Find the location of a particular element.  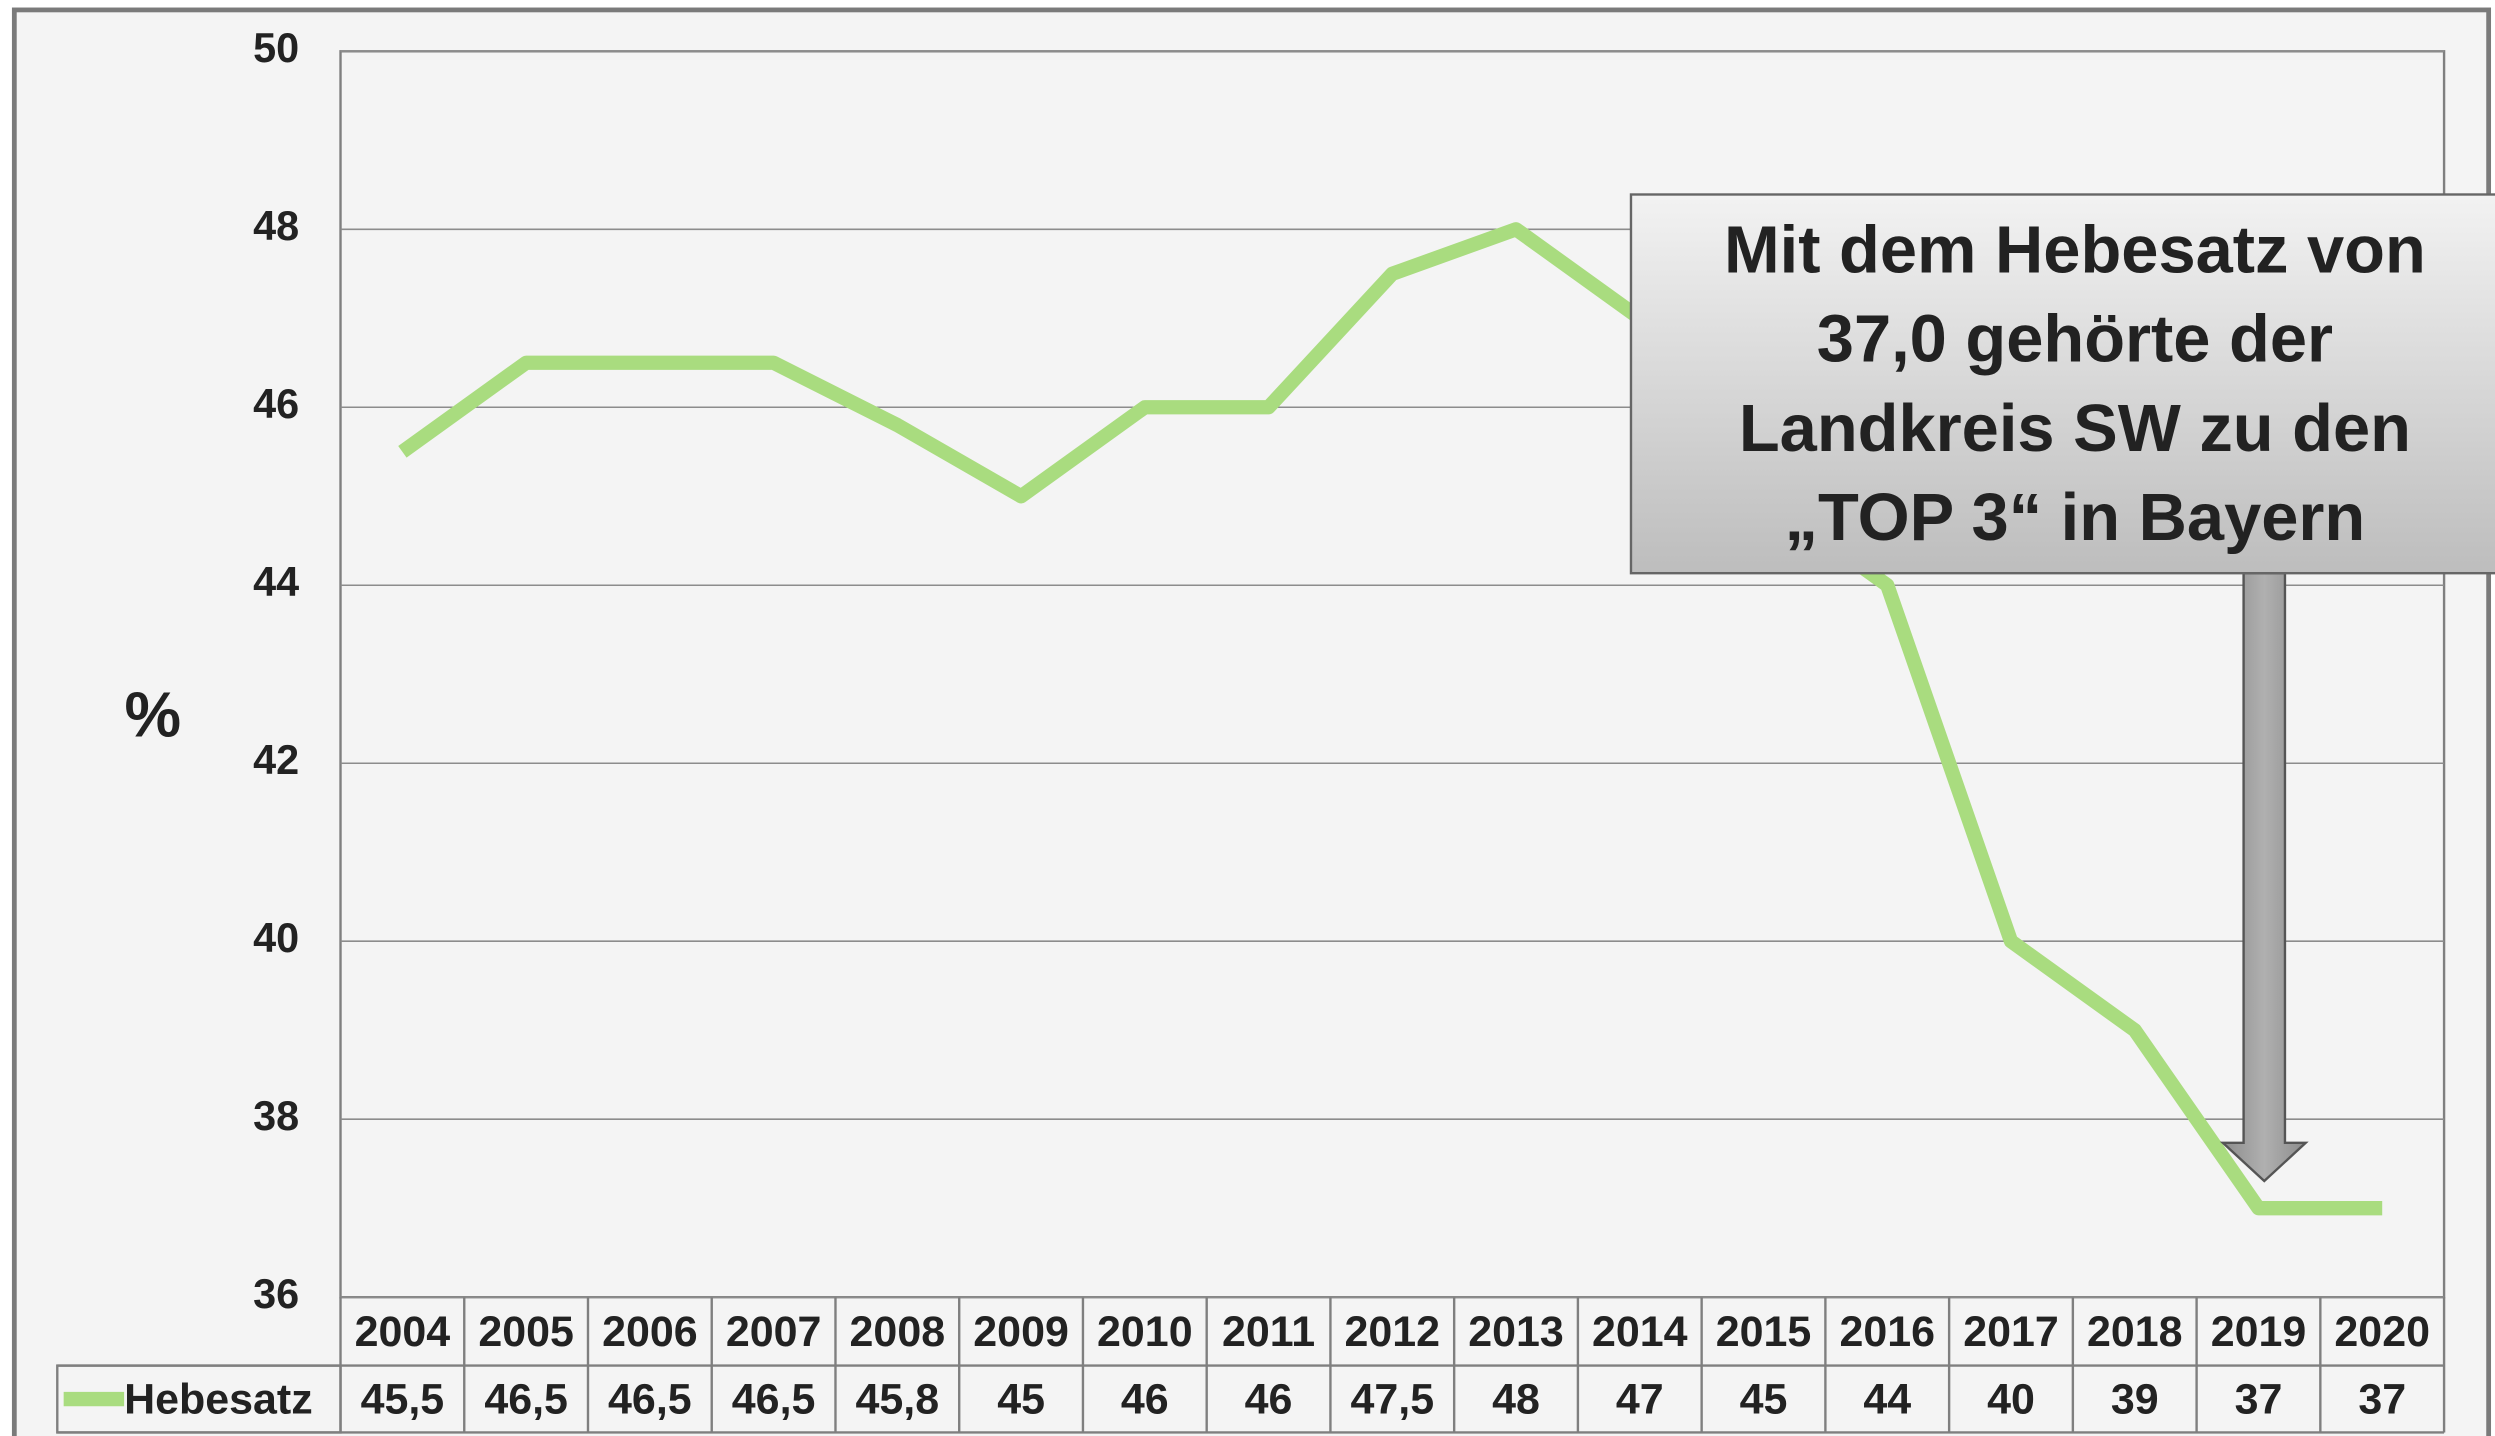

x-tick-label: 2007 is located at coordinates (774, 1332).